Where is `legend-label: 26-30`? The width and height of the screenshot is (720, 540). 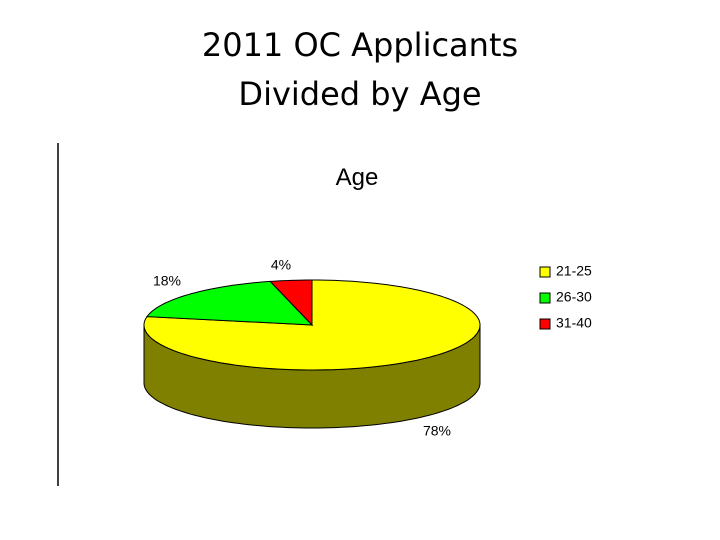
legend-label: 26-30 is located at coordinates (574, 297).